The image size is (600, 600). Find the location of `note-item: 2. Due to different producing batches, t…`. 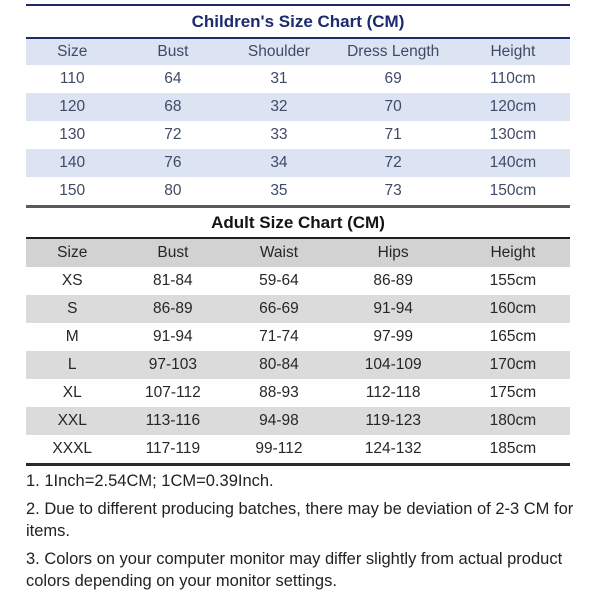

note-item: 2. Due to different producing batches, t… is located at coordinates (300, 520).